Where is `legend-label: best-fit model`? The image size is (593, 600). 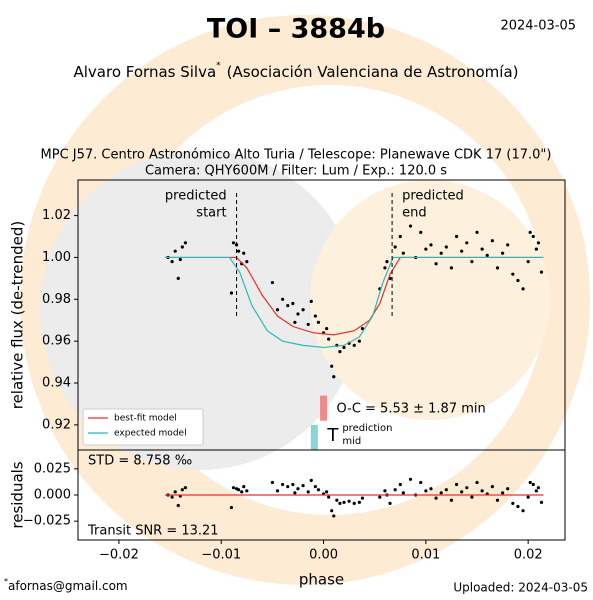 legend-label: best-fit model is located at coordinates (145, 419).